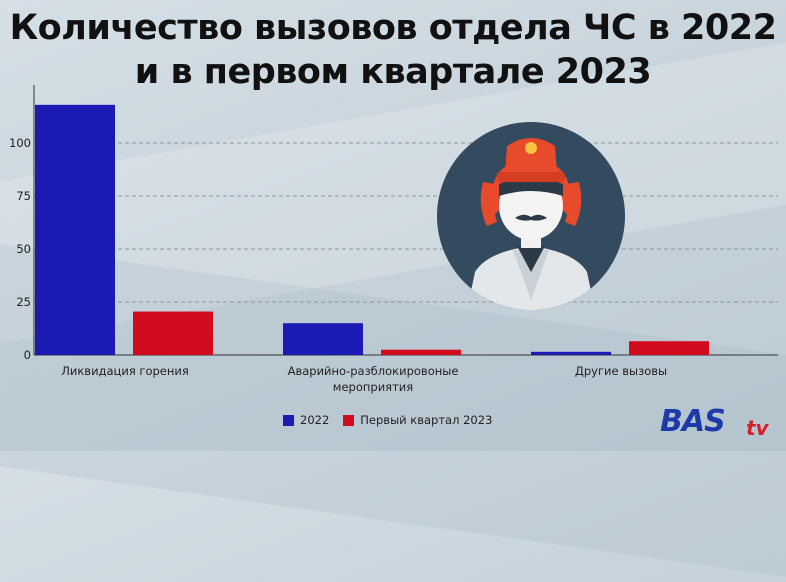  I want to click on x-tick-label: Ликвидация горения, so click(125, 371).